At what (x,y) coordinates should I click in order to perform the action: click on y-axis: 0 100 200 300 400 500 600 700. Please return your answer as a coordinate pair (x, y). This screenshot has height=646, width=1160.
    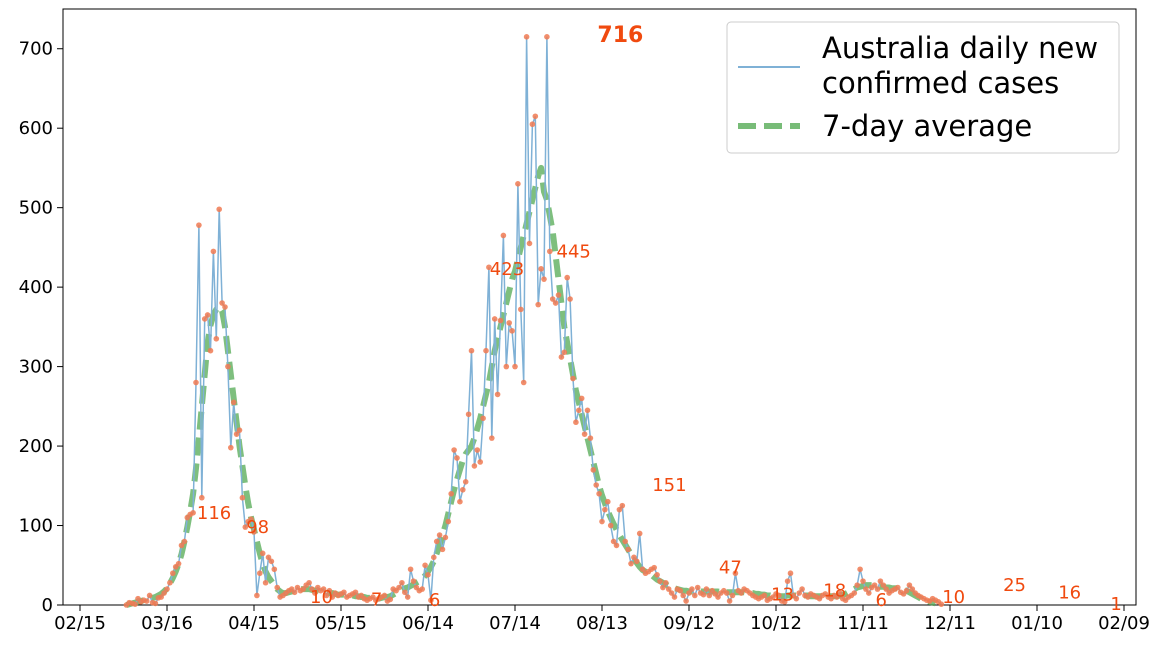
    Looking at the image, I should click on (41, 327).